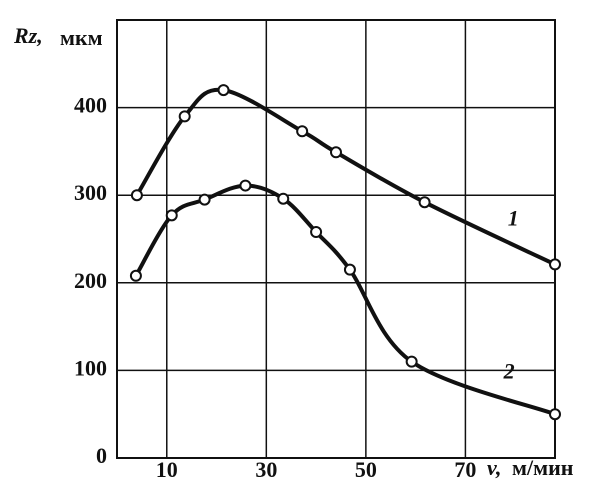 This screenshot has width=605, height=499. What do you see at coordinates (90, 105) in the screenshot?
I see `y-tick-label: 400` at bounding box center [90, 105].